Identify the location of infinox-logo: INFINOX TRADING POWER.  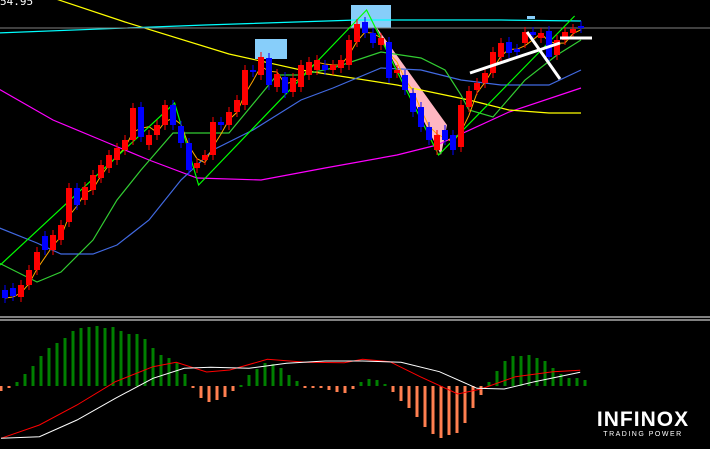
(643, 423).